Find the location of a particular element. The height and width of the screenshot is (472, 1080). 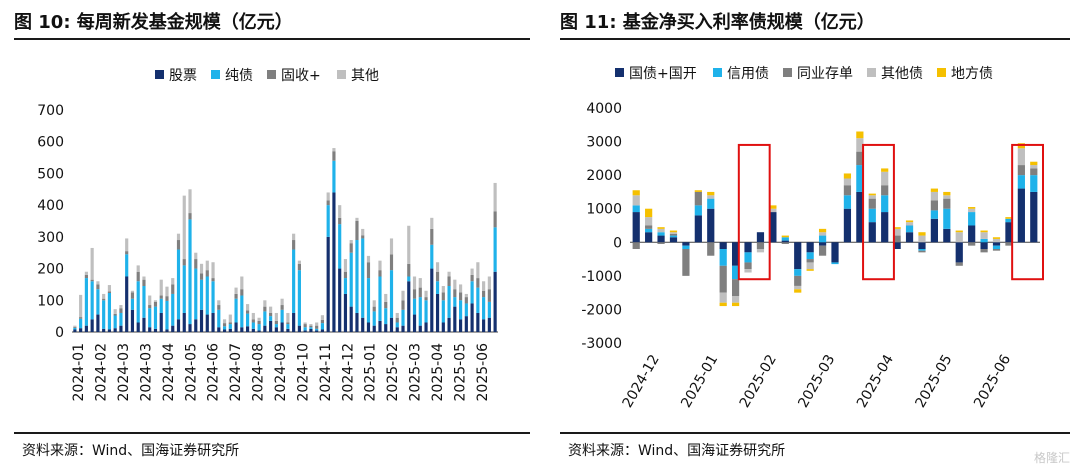

x-tick: 2024-06 is located at coordinates (214, 372).